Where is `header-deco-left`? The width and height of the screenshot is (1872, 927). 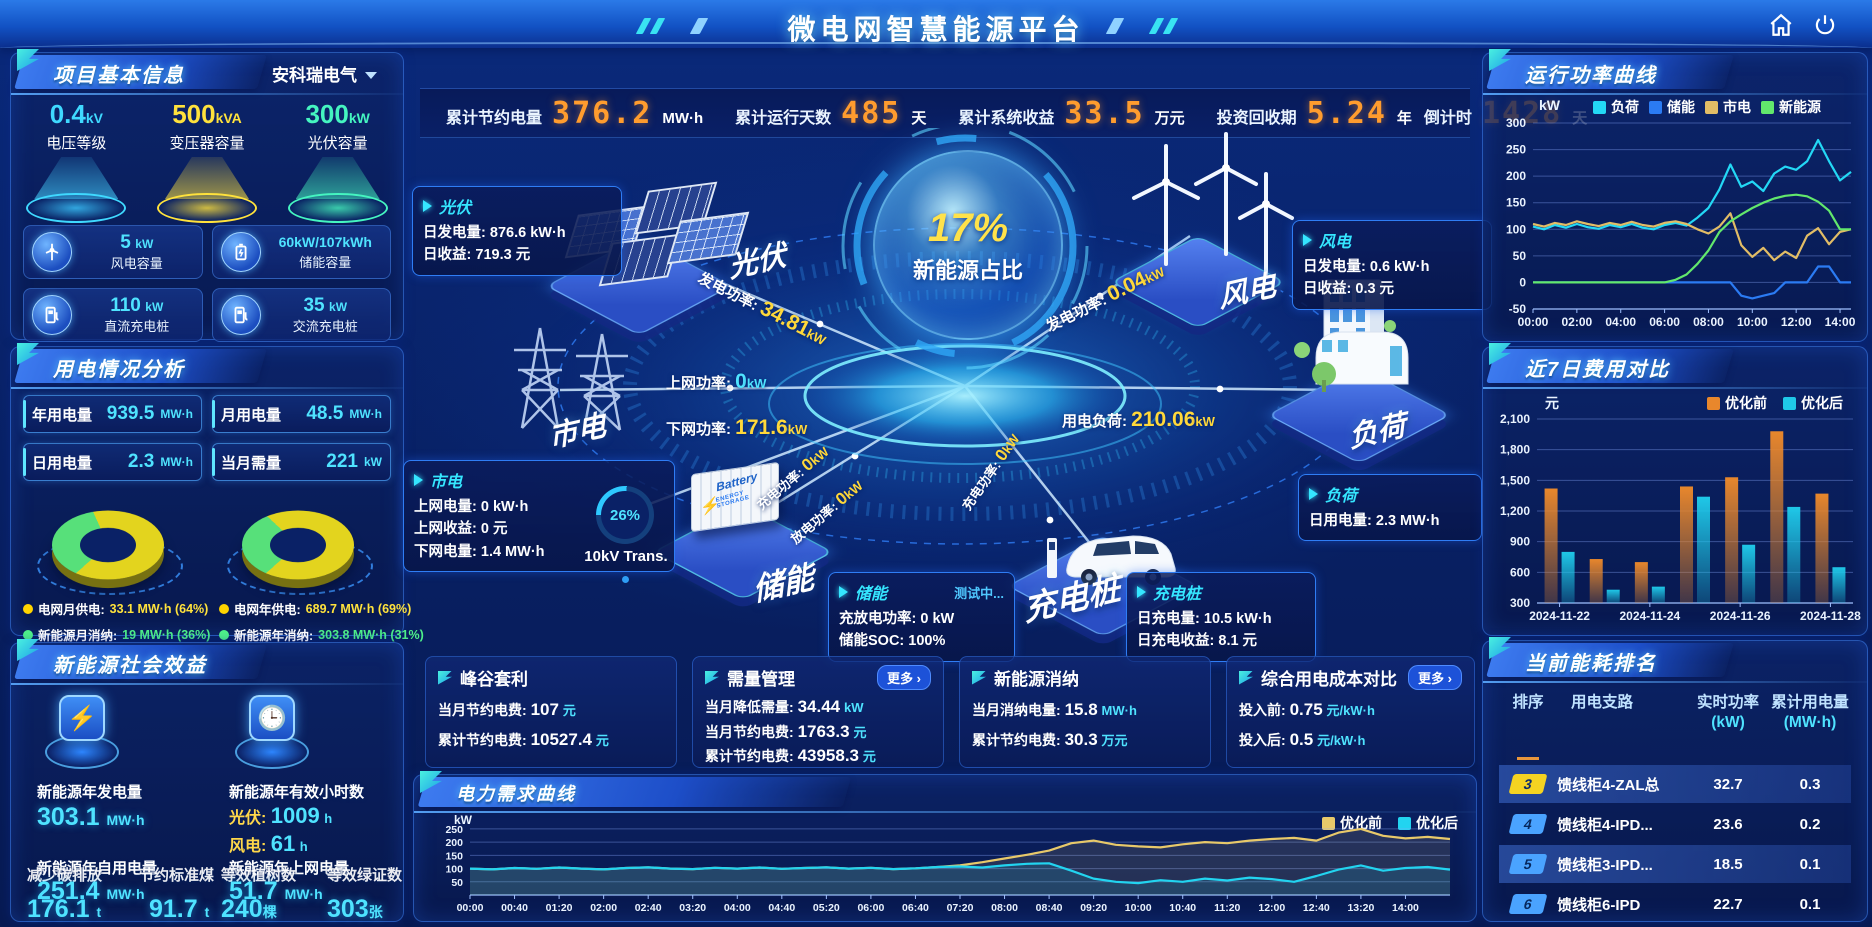
header-deco-left is located at coordinates (672, 26).